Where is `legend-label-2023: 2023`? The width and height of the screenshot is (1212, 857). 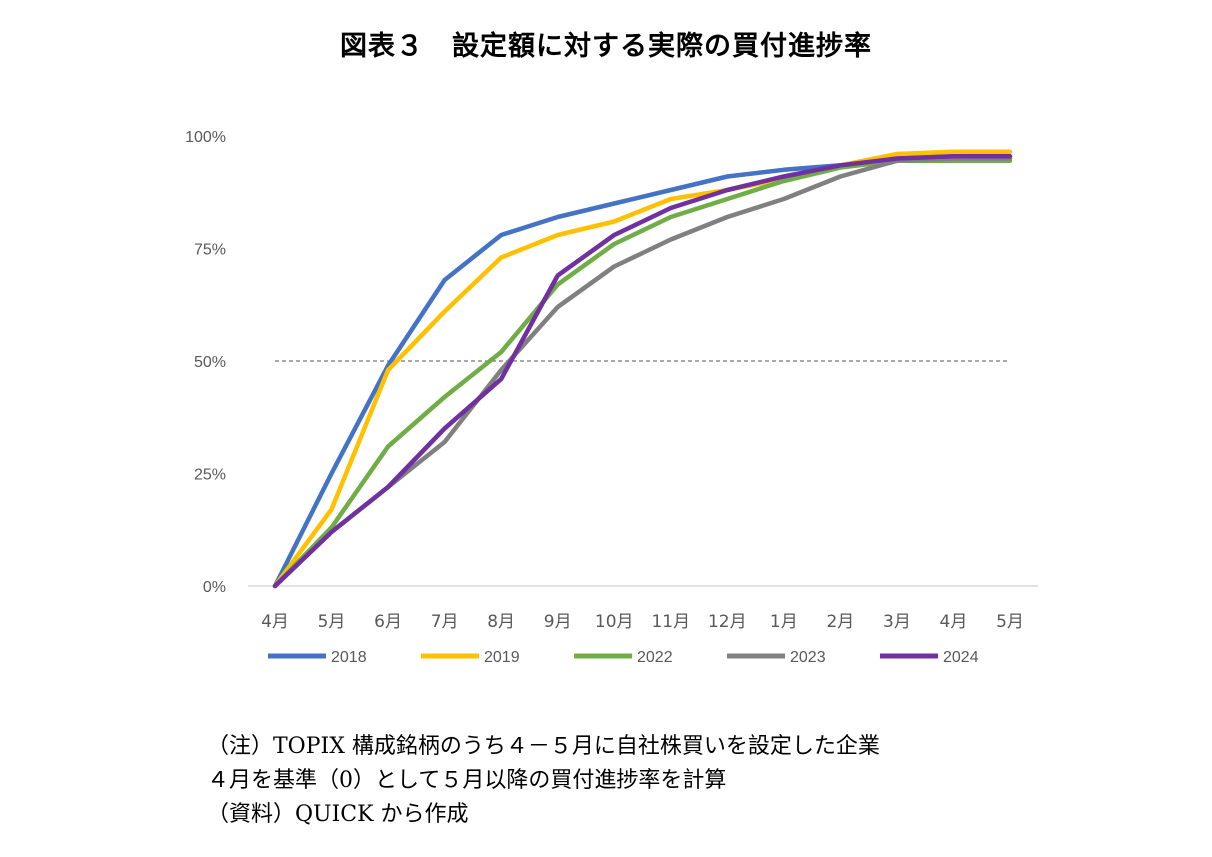
legend-label-2023: 2023 is located at coordinates (808, 657).